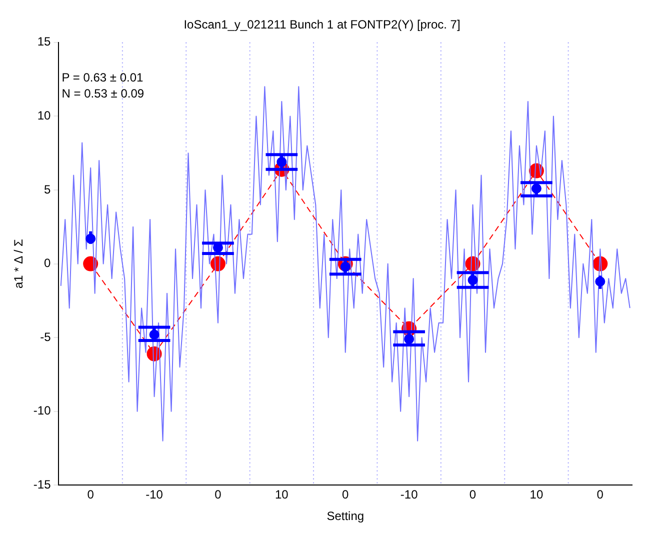 The image size is (648, 539). What do you see at coordinates (103, 93) in the screenshot?
I see `annotation: N = 0.53 ± 0.09` at bounding box center [103, 93].